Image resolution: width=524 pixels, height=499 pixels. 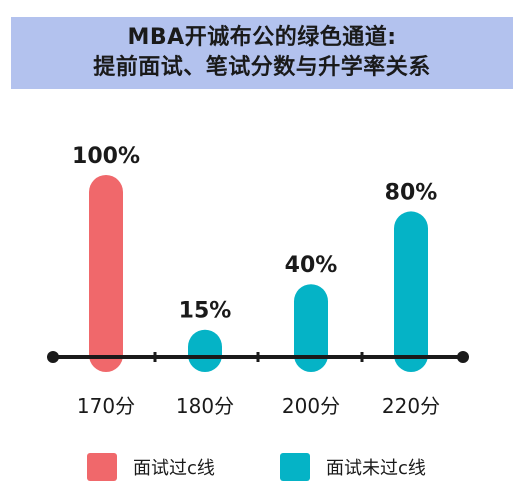 I want to click on x-tick-label-1: 180分, so click(x=205, y=406).